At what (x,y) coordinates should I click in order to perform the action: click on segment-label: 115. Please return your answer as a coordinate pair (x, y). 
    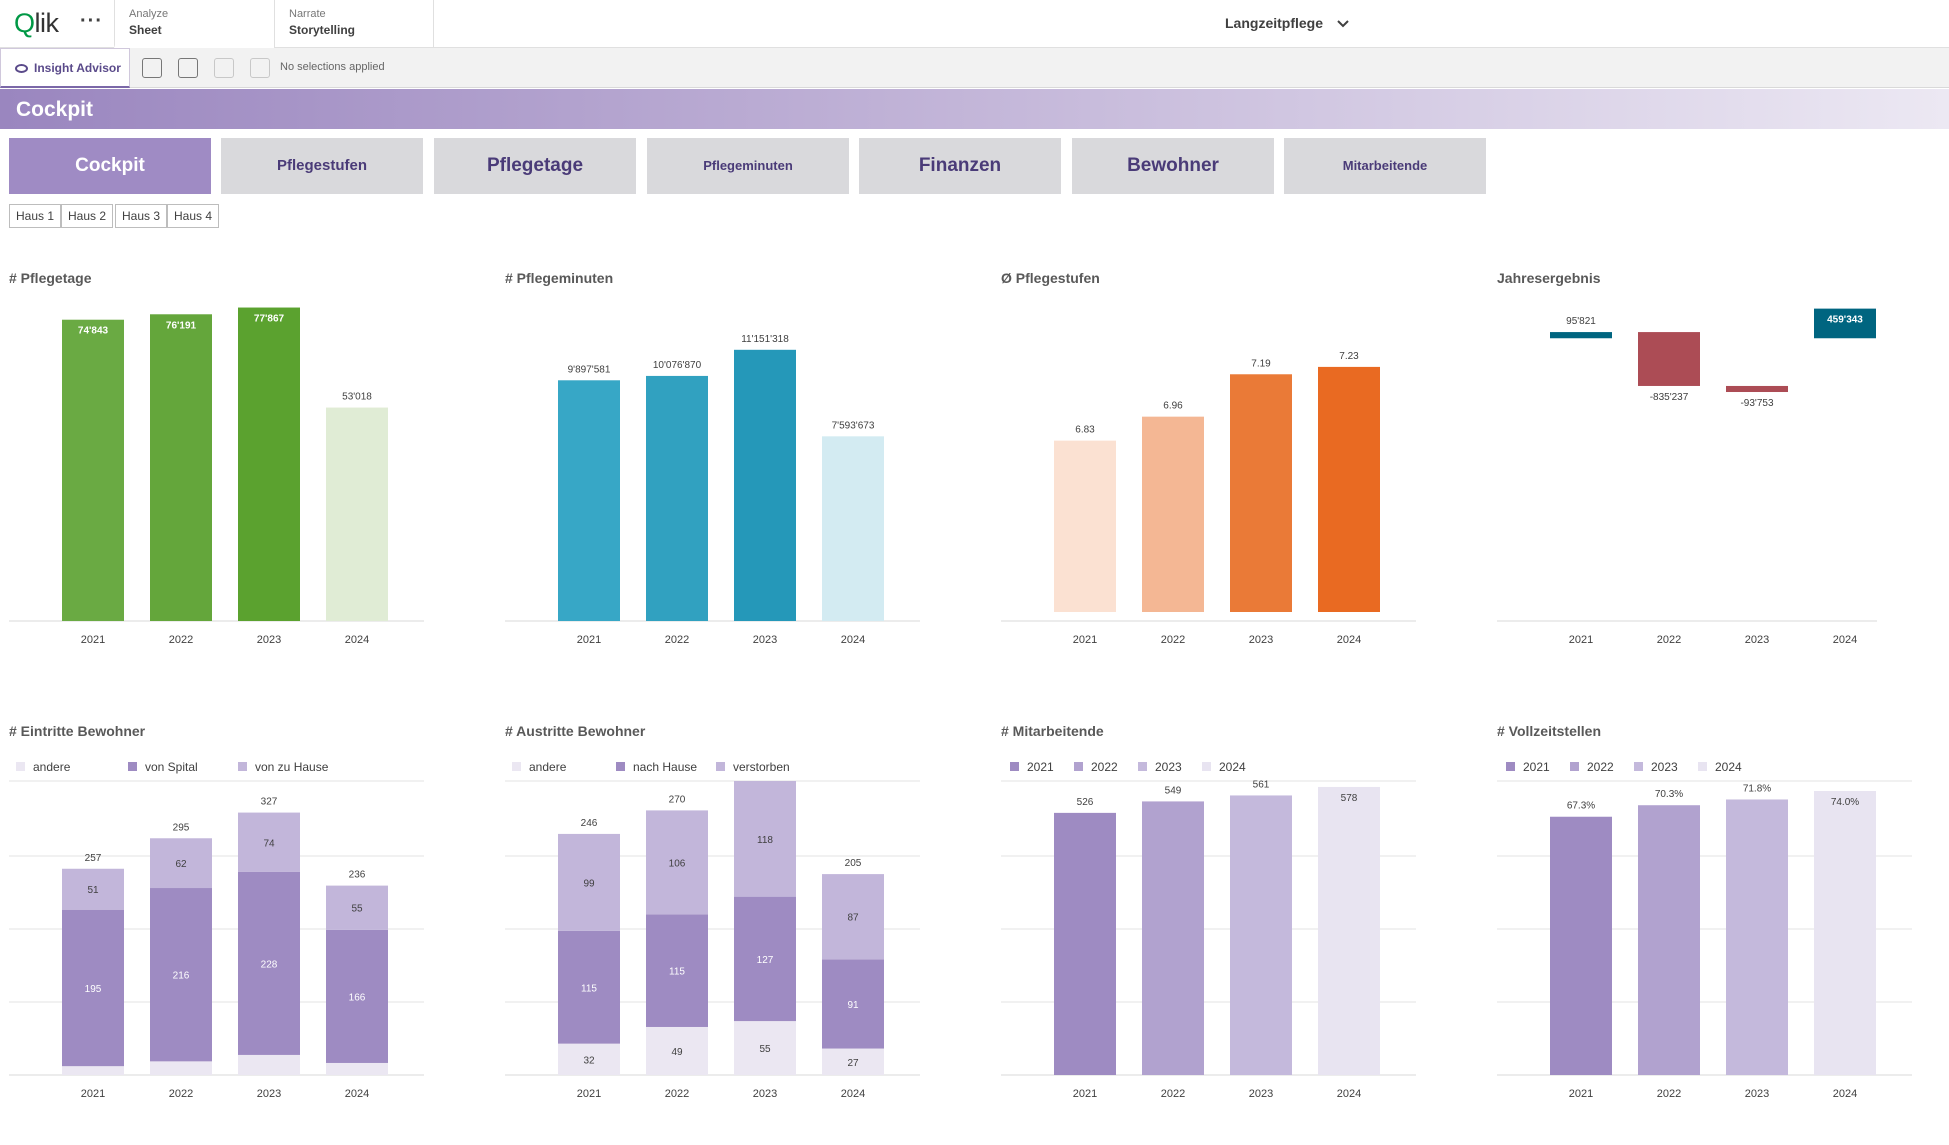
    Looking at the image, I should click on (589, 988).